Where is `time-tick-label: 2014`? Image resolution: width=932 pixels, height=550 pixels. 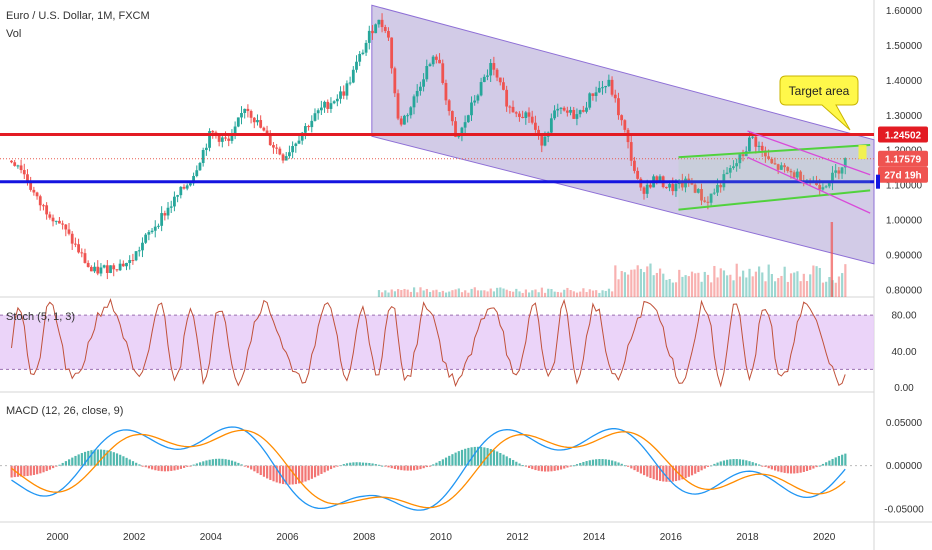
time-tick-label: 2014 is located at coordinates (594, 537).